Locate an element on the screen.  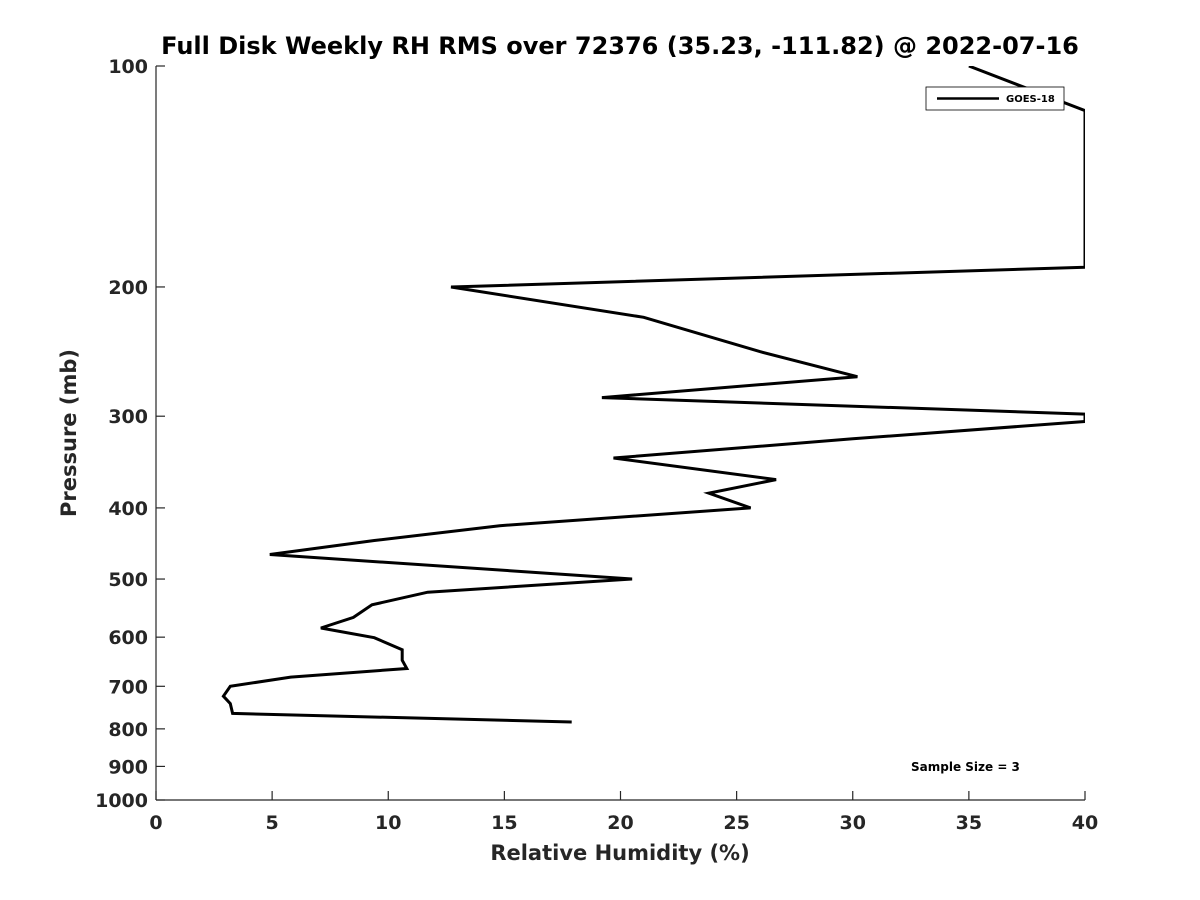
y-axis-ticks: 100 200 300 400 500 600 700 800 900 1000 is located at coordinates (130, 434).